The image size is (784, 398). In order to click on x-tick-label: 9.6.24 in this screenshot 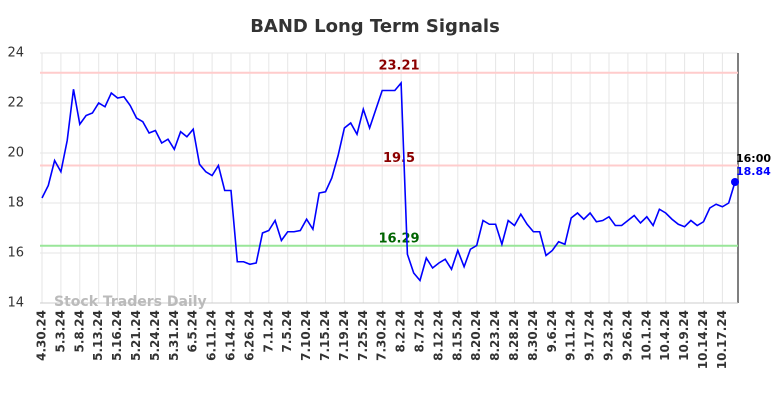, I will do `click(552, 331)`.